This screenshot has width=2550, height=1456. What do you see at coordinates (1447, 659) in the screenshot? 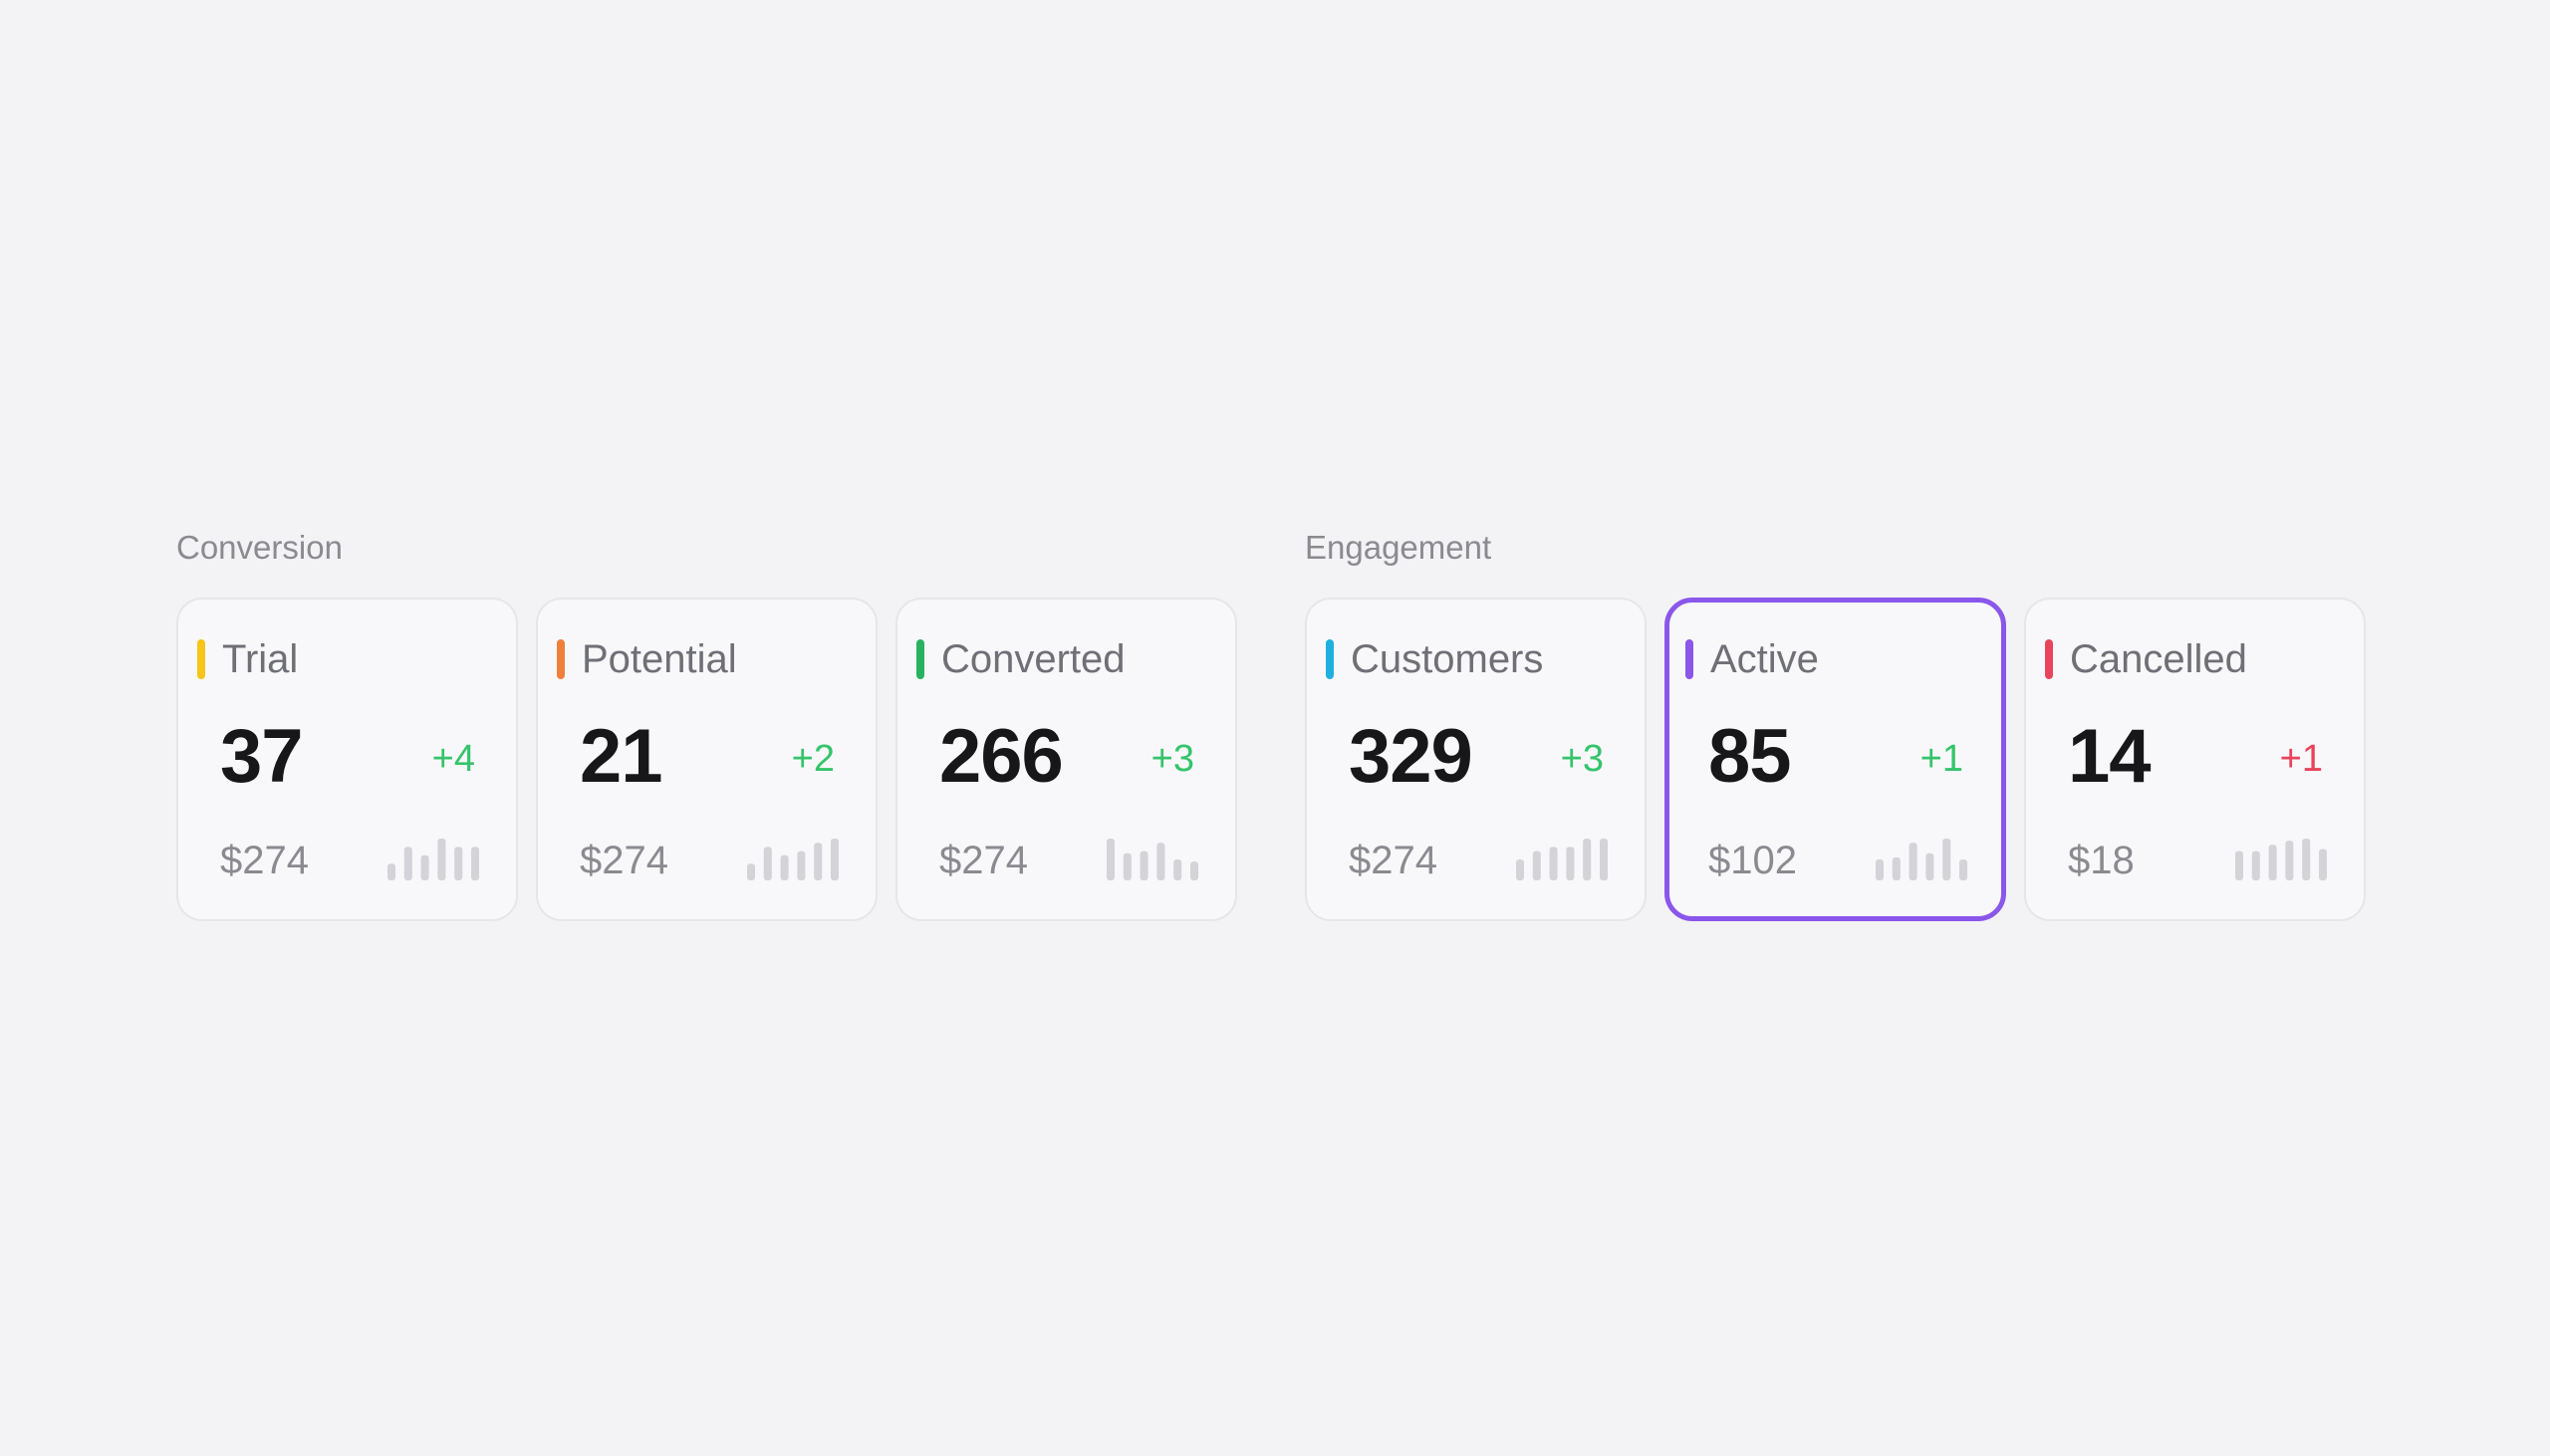
I see `card-label: Customers` at bounding box center [1447, 659].